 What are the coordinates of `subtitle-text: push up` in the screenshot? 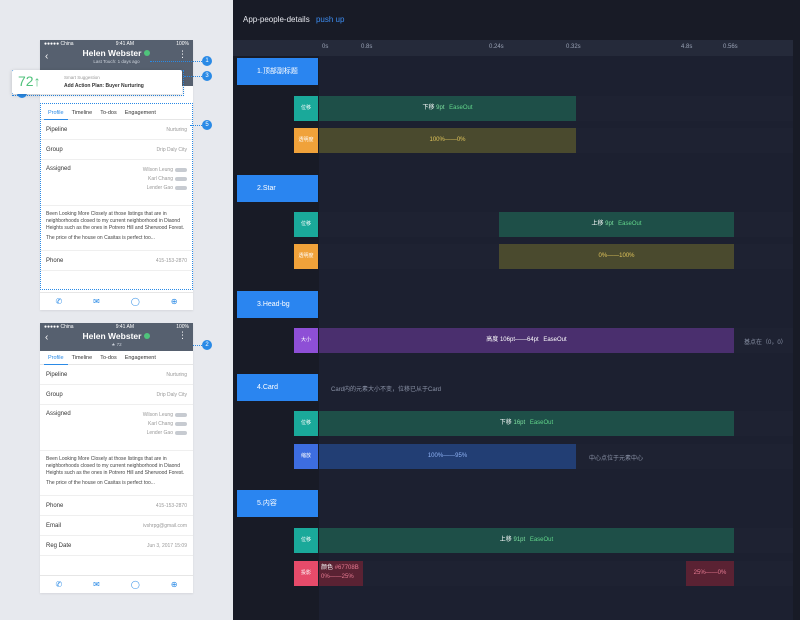 It's located at (330, 19).